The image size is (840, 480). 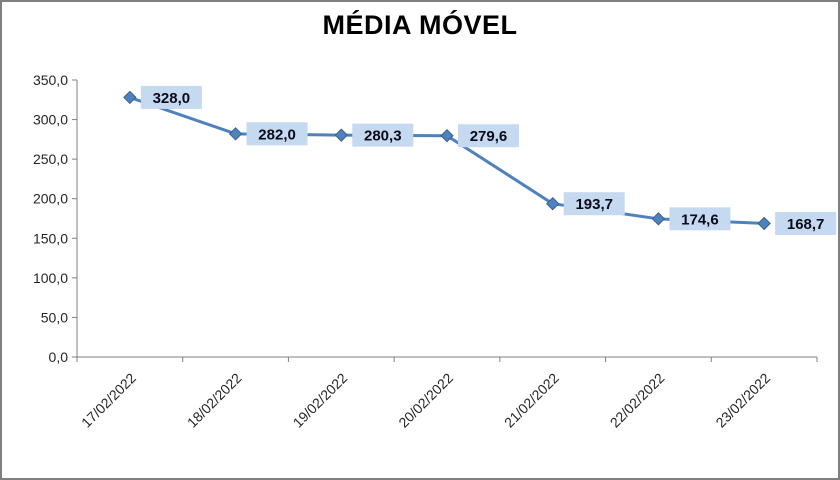 I want to click on data-label-text: 282,0, so click(x=277, y=134).